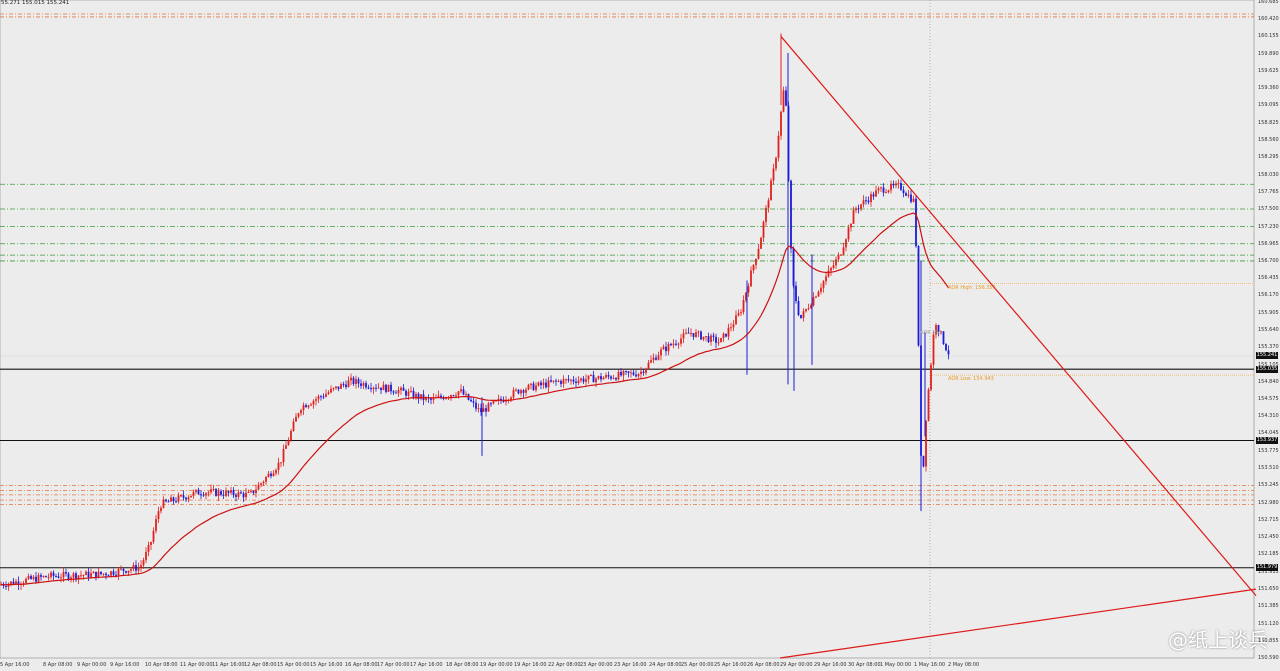 Image resolution: width=1280 pixels, height=671 pixels. Describe the element at coordinates (1268, 433) in the screenshot. I see `price-axis-label: 154.045` at that location.